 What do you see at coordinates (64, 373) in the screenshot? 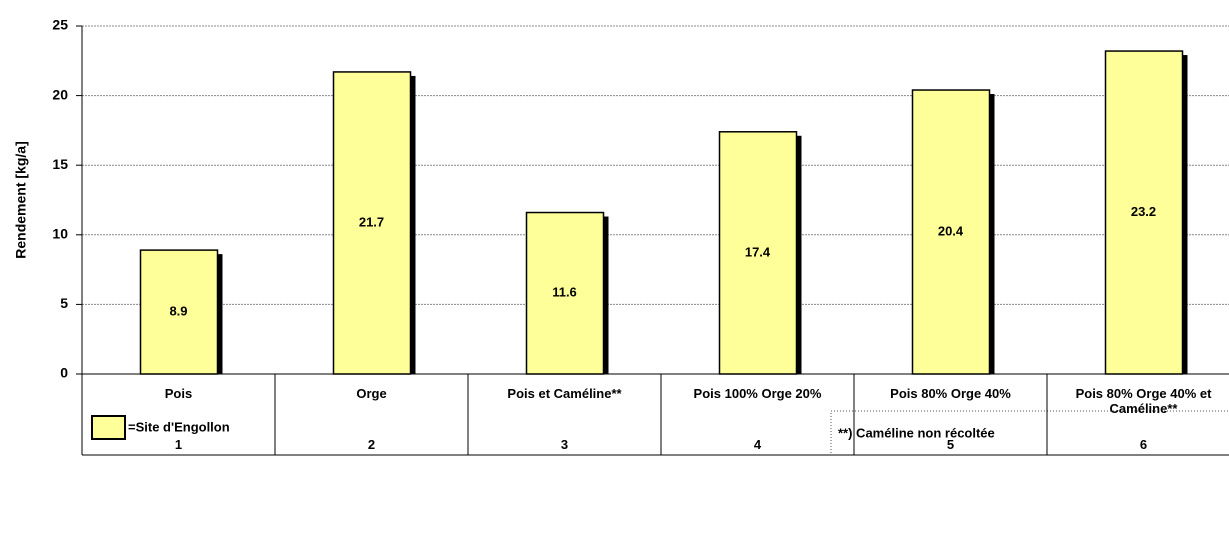
I see `y-tick-label: 0` at bounding box center [64, 373].